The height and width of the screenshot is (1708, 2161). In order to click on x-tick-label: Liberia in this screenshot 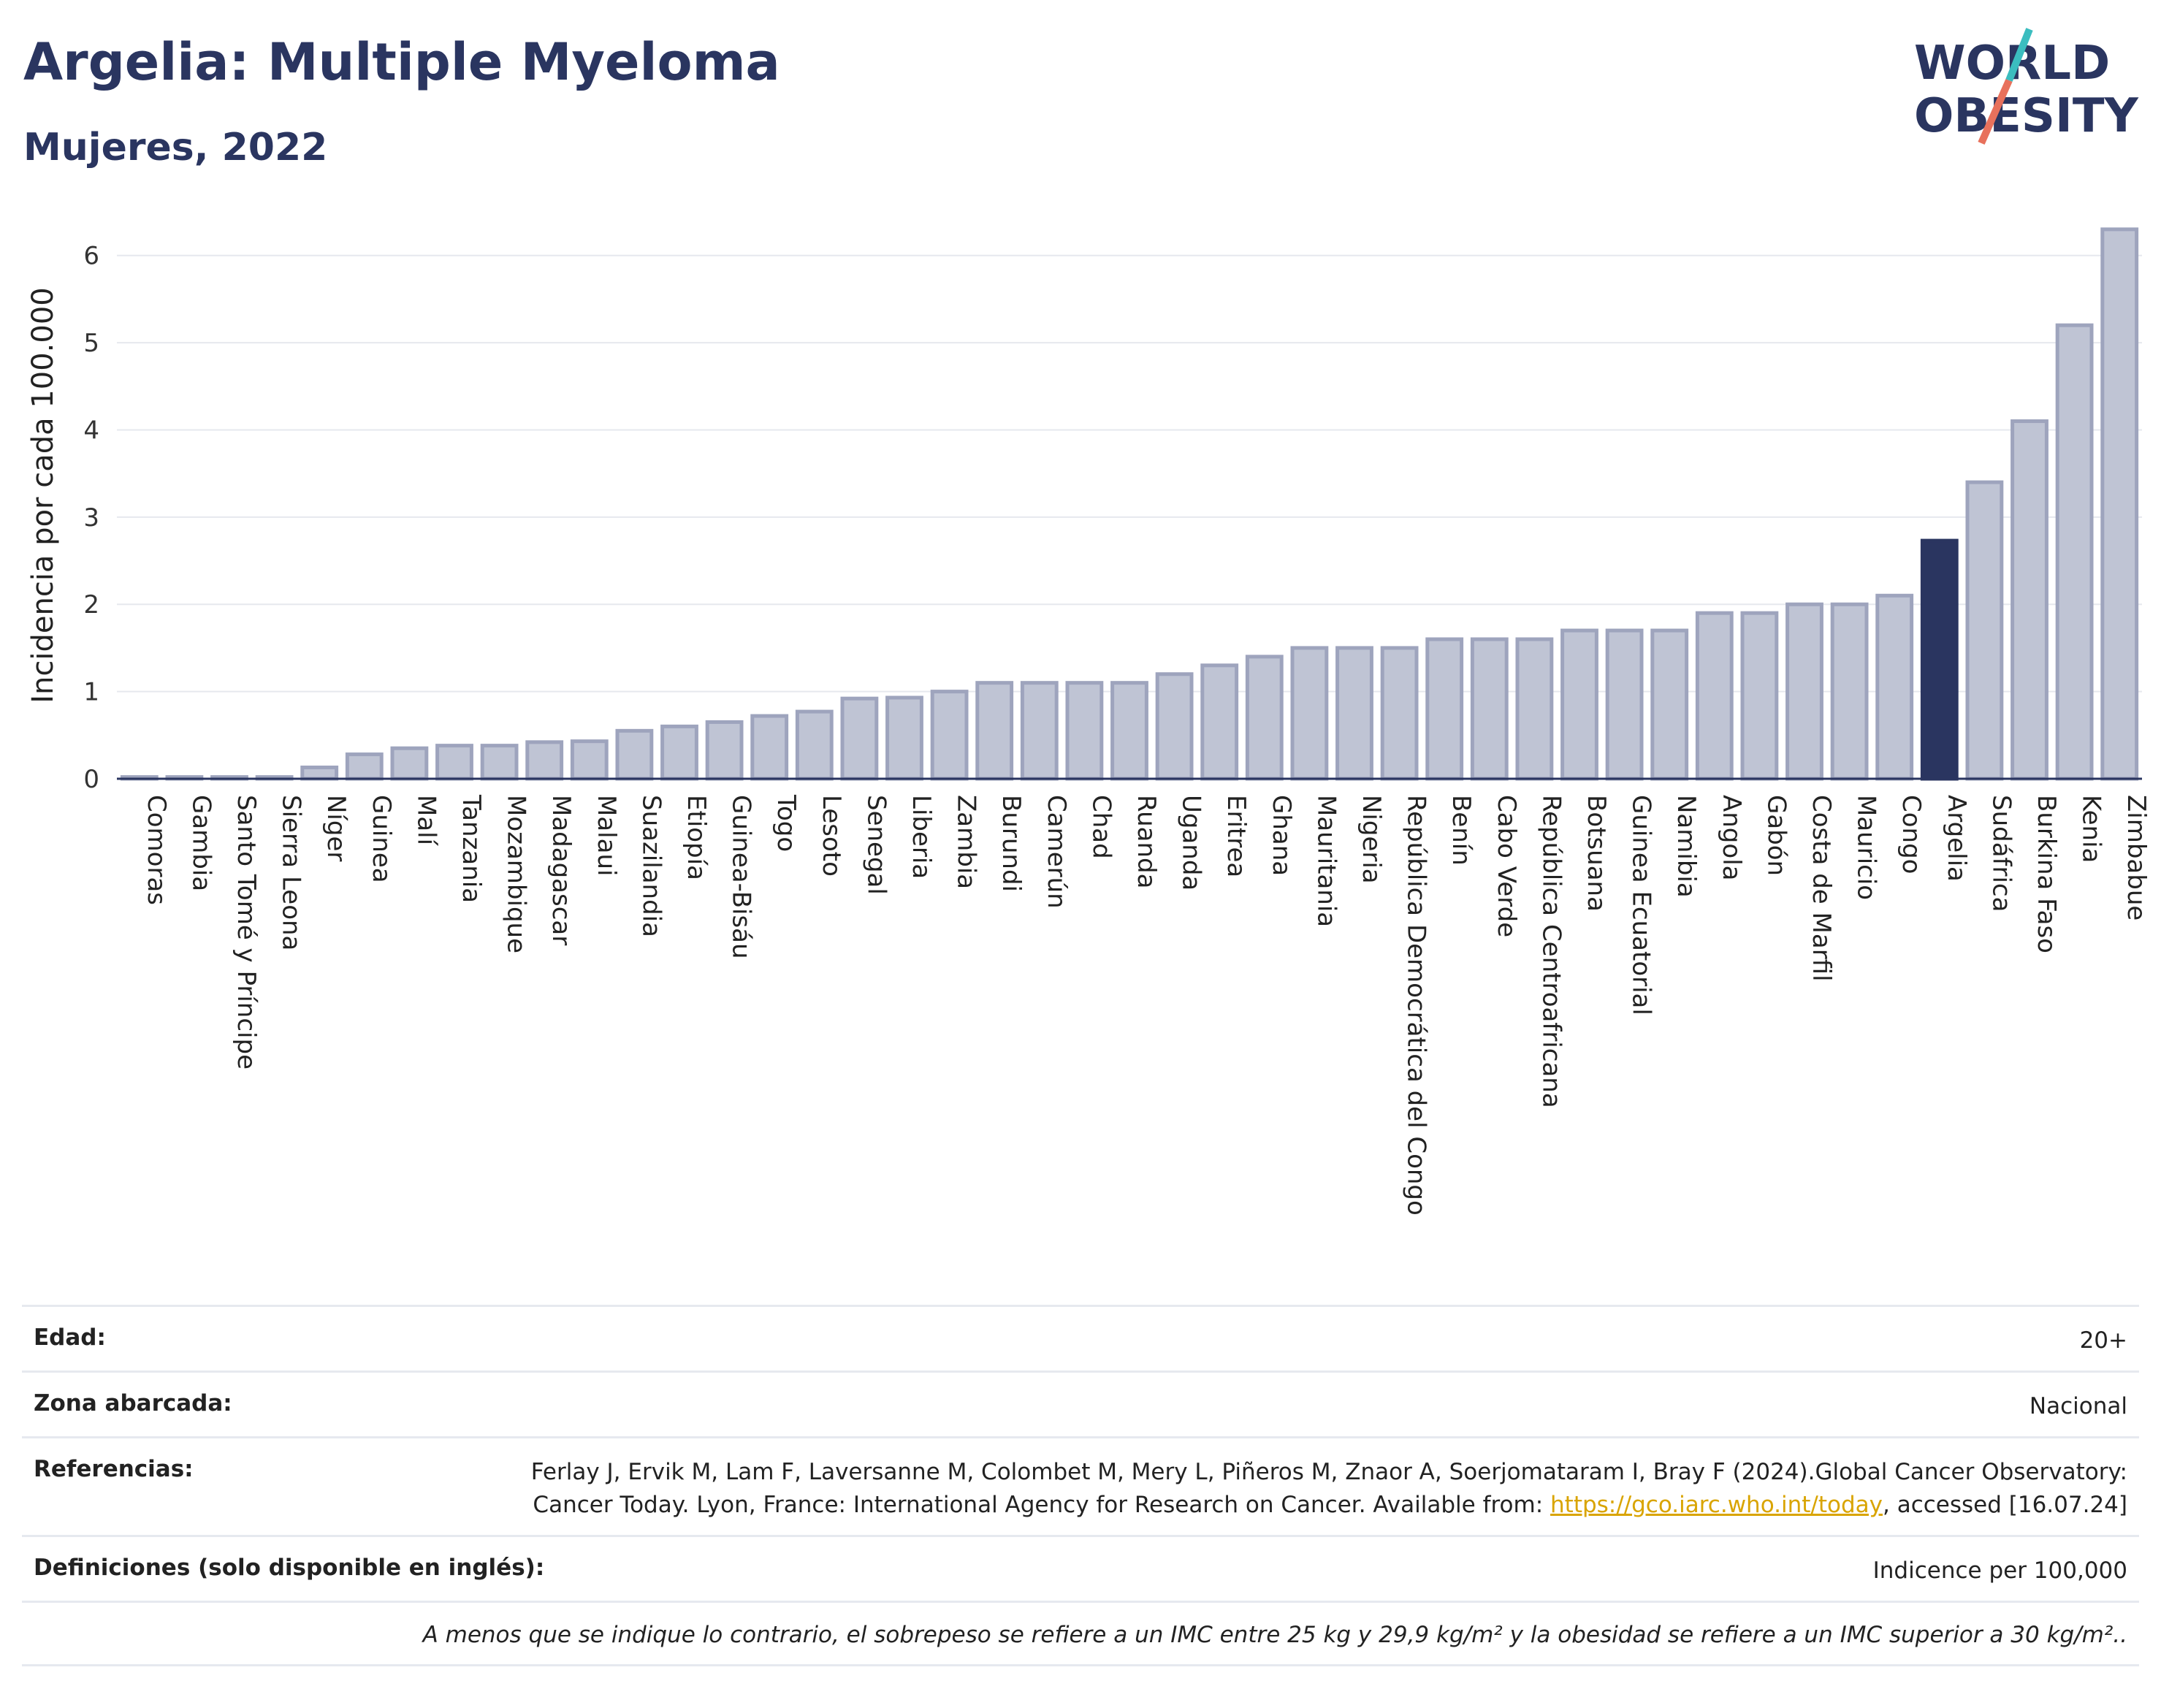, I will do `click(921, 837)`.